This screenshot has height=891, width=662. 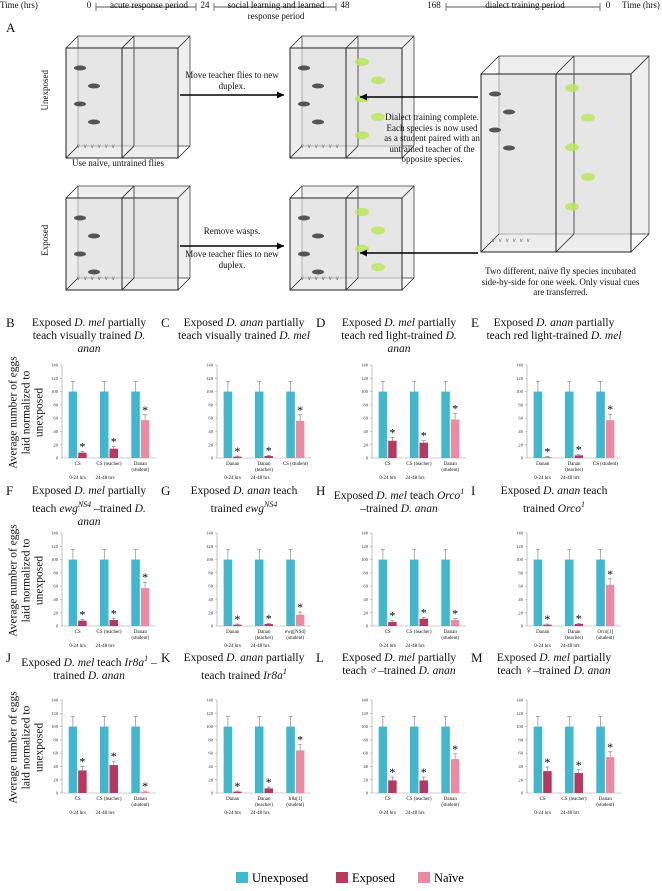 I want to click on x-tick-label: Danan, so click(x=543, y=632).